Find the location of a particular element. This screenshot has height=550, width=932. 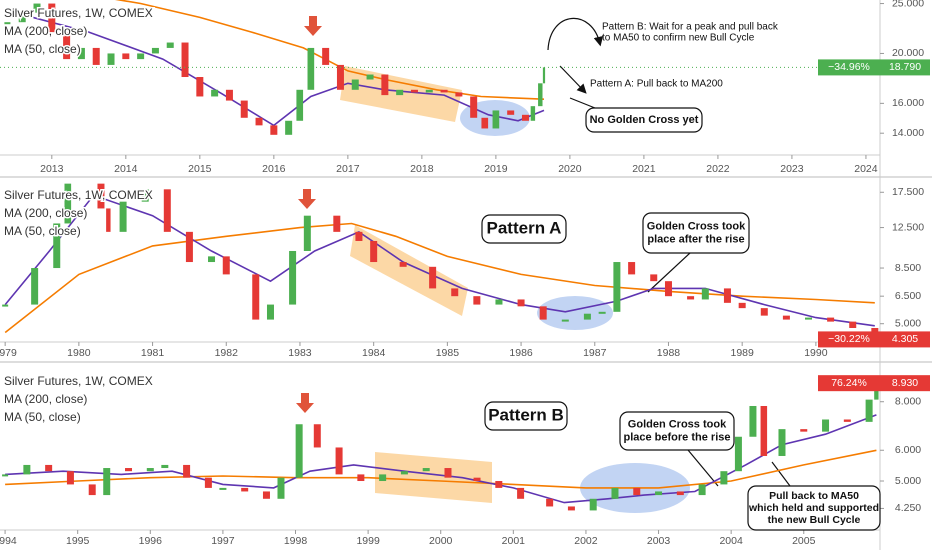

x-tick-label: 1995 is located at coordinates (78, 541).